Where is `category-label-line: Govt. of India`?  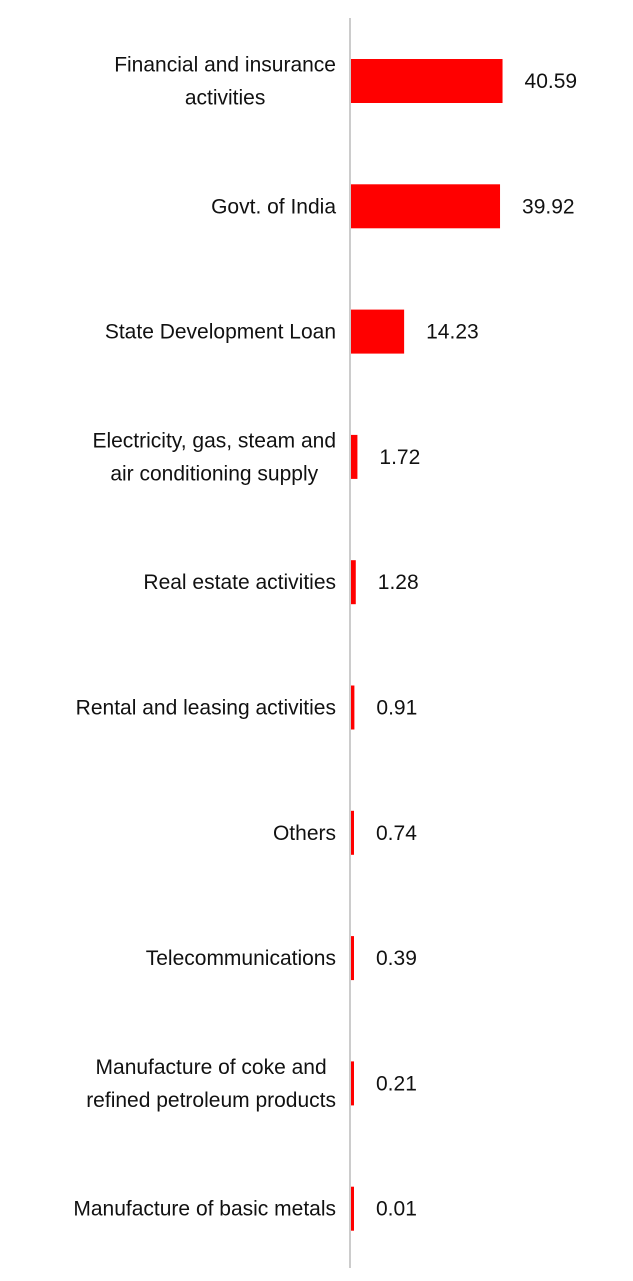
category-label-line: Govt. of India is located at coordinates (273, 206).